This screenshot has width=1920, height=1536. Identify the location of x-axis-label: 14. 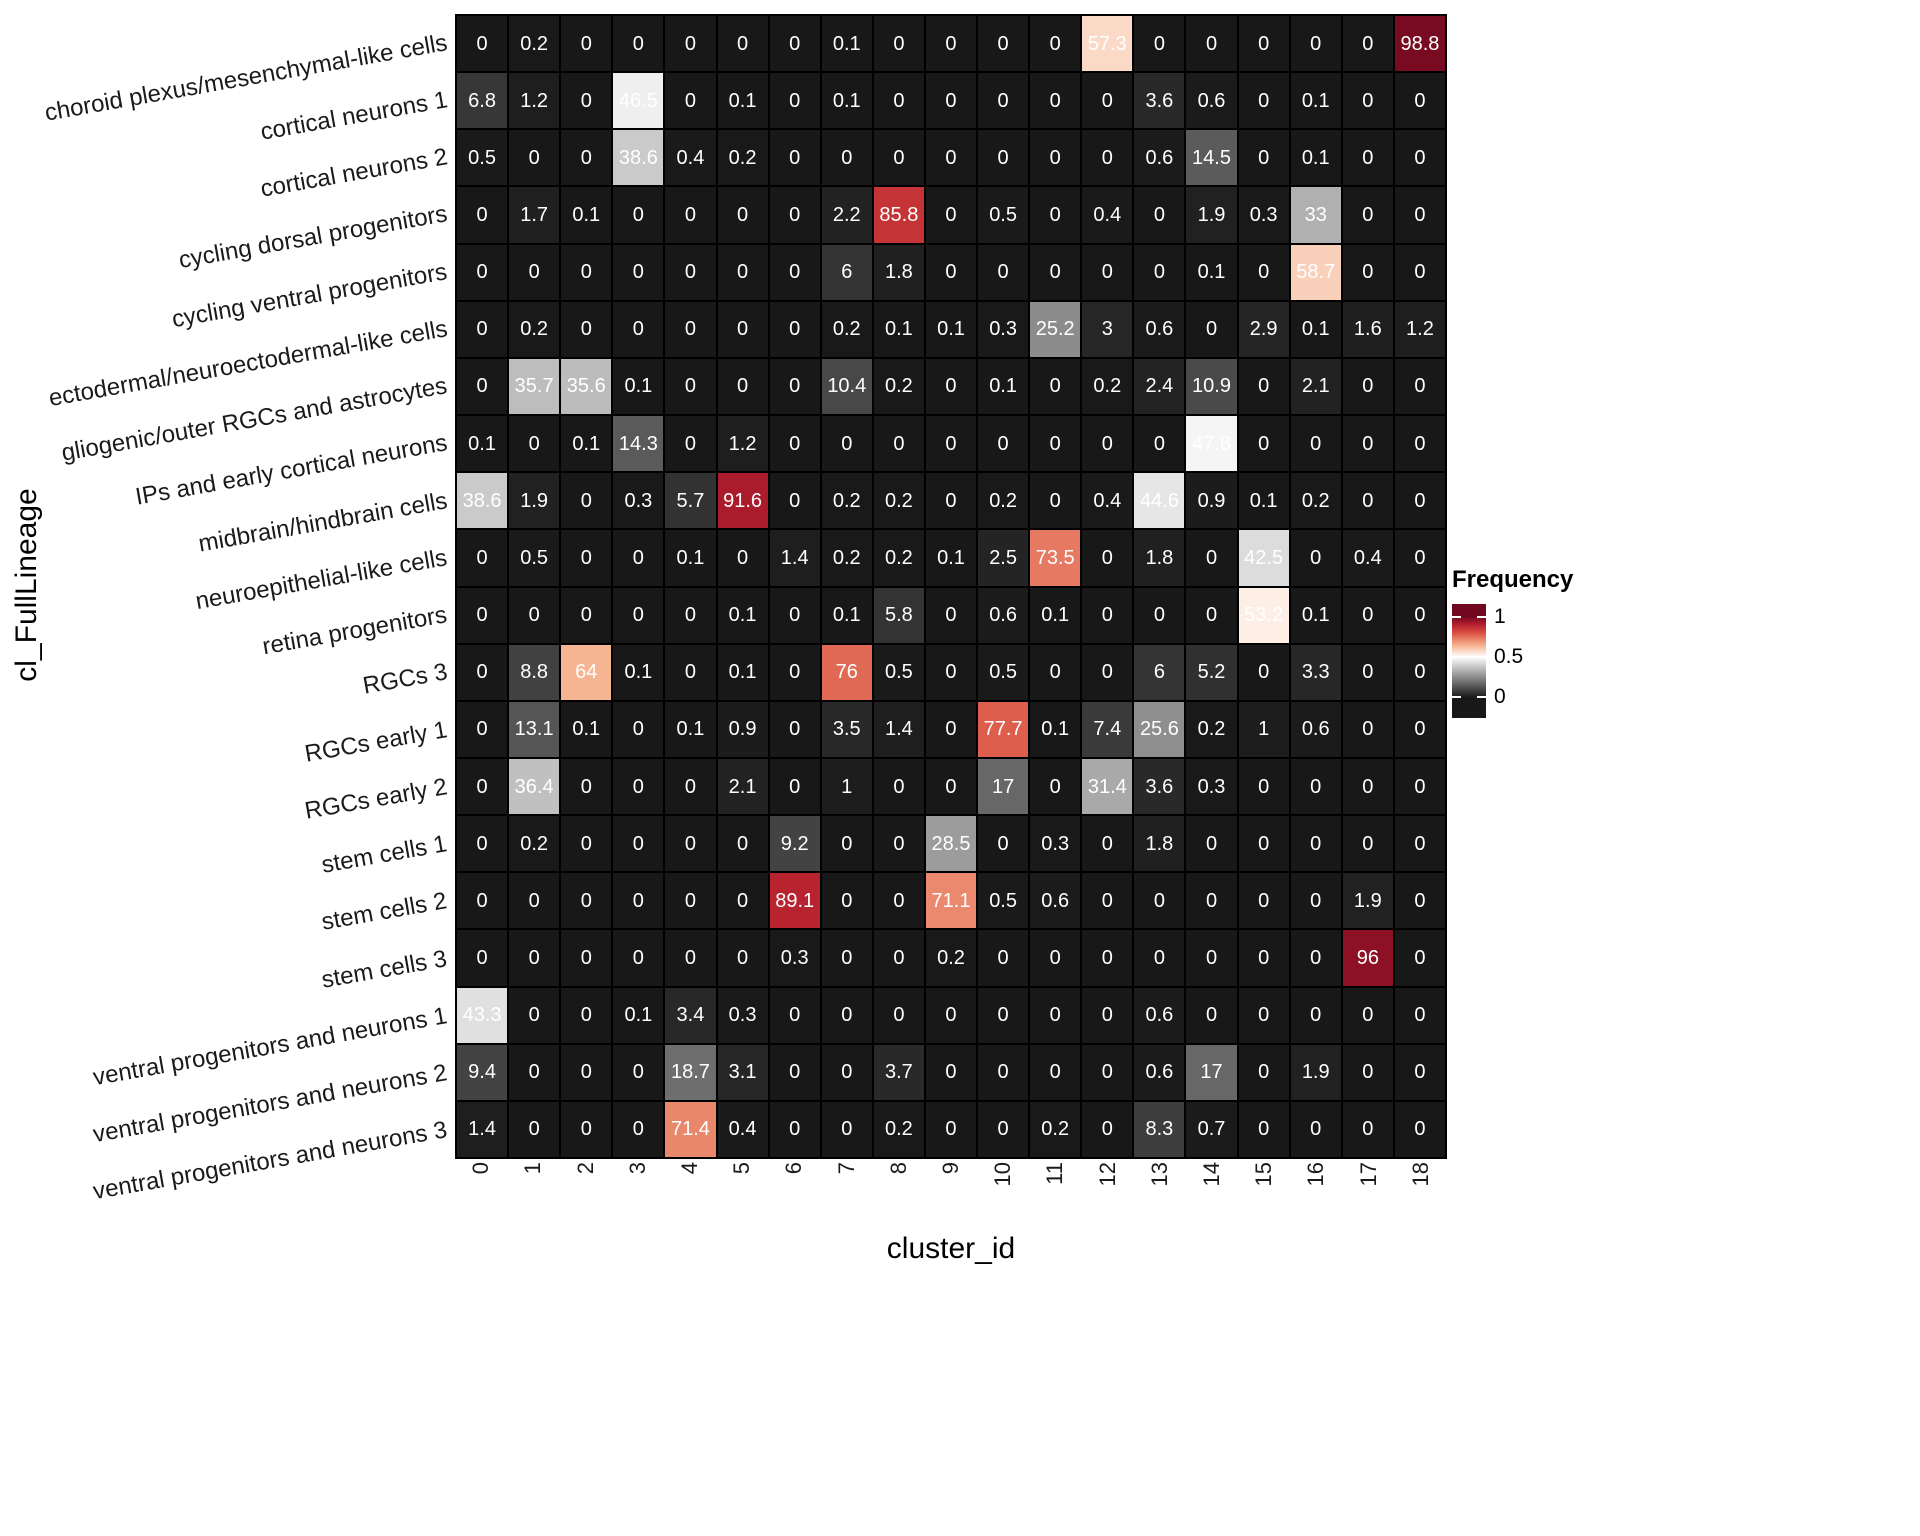
(1212, 1174).